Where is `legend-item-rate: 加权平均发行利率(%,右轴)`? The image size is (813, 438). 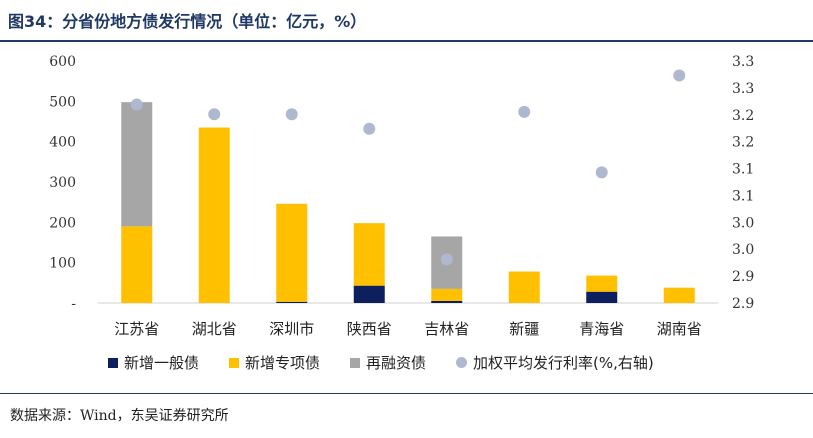 legend-item-rate: 加权平均发行利率(%,右轴) is located at coordinates (555, 362).